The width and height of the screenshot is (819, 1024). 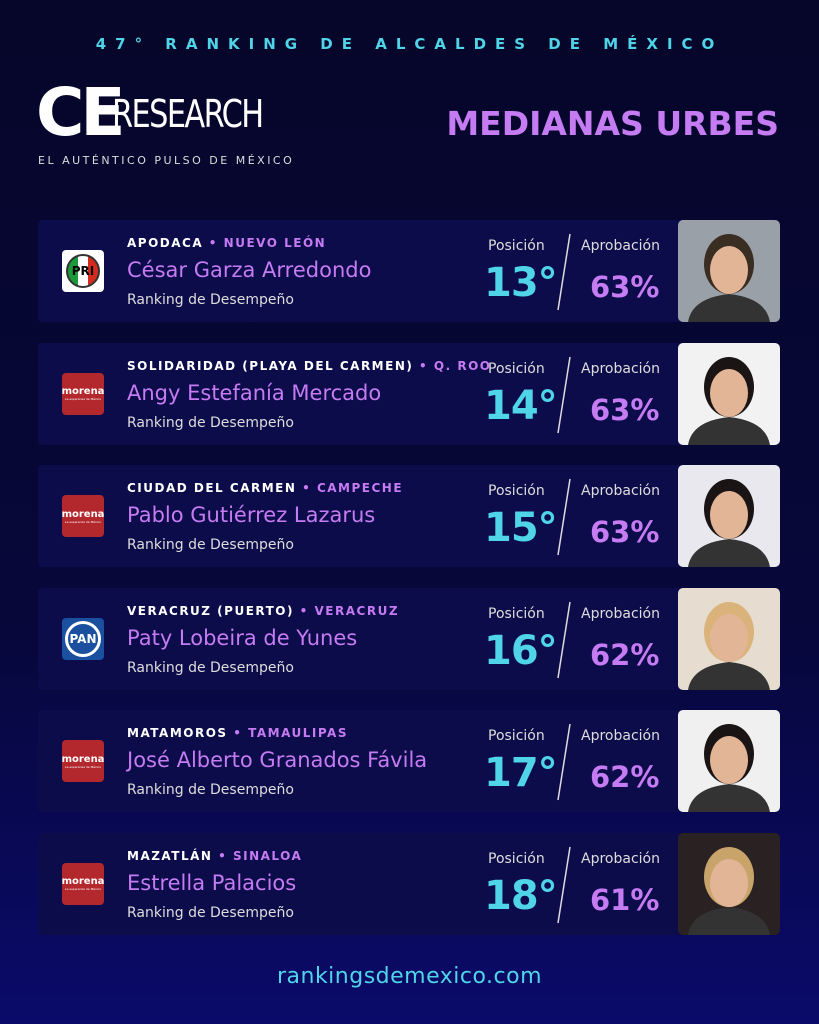 What do you see at coordinates (275, 243) in the screenshot?
I see `state: NUEVO LEÓN` at bounding box center [275, 243].